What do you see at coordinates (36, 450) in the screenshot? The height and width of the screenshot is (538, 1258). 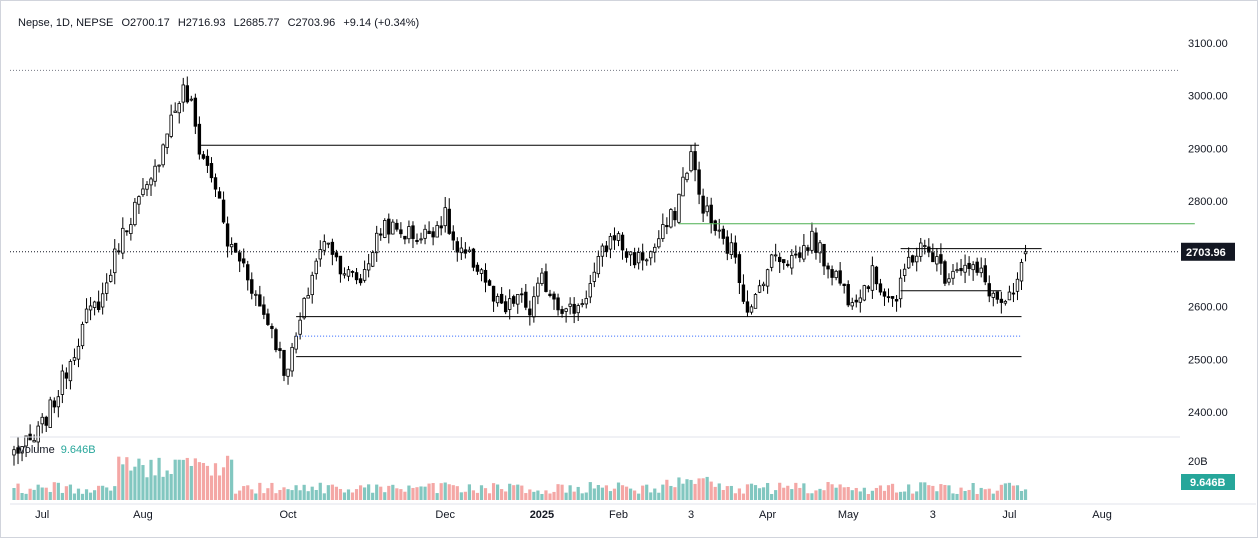 I see `volume-label: Volume` at bounding box center [36, 450].